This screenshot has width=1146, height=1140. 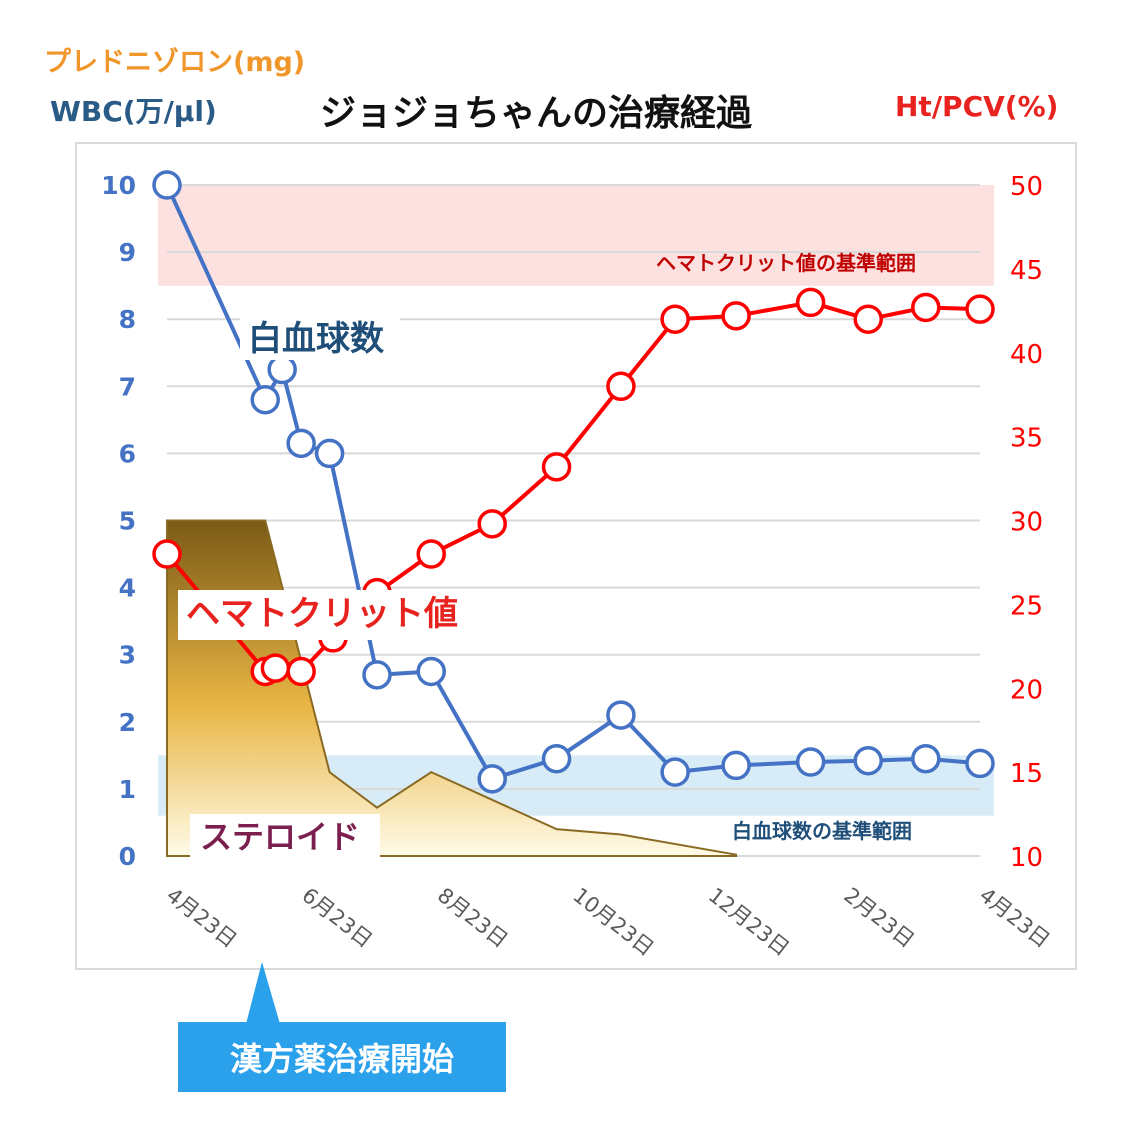 I want to click on ht-reference-band, so click(x=576, y=235).